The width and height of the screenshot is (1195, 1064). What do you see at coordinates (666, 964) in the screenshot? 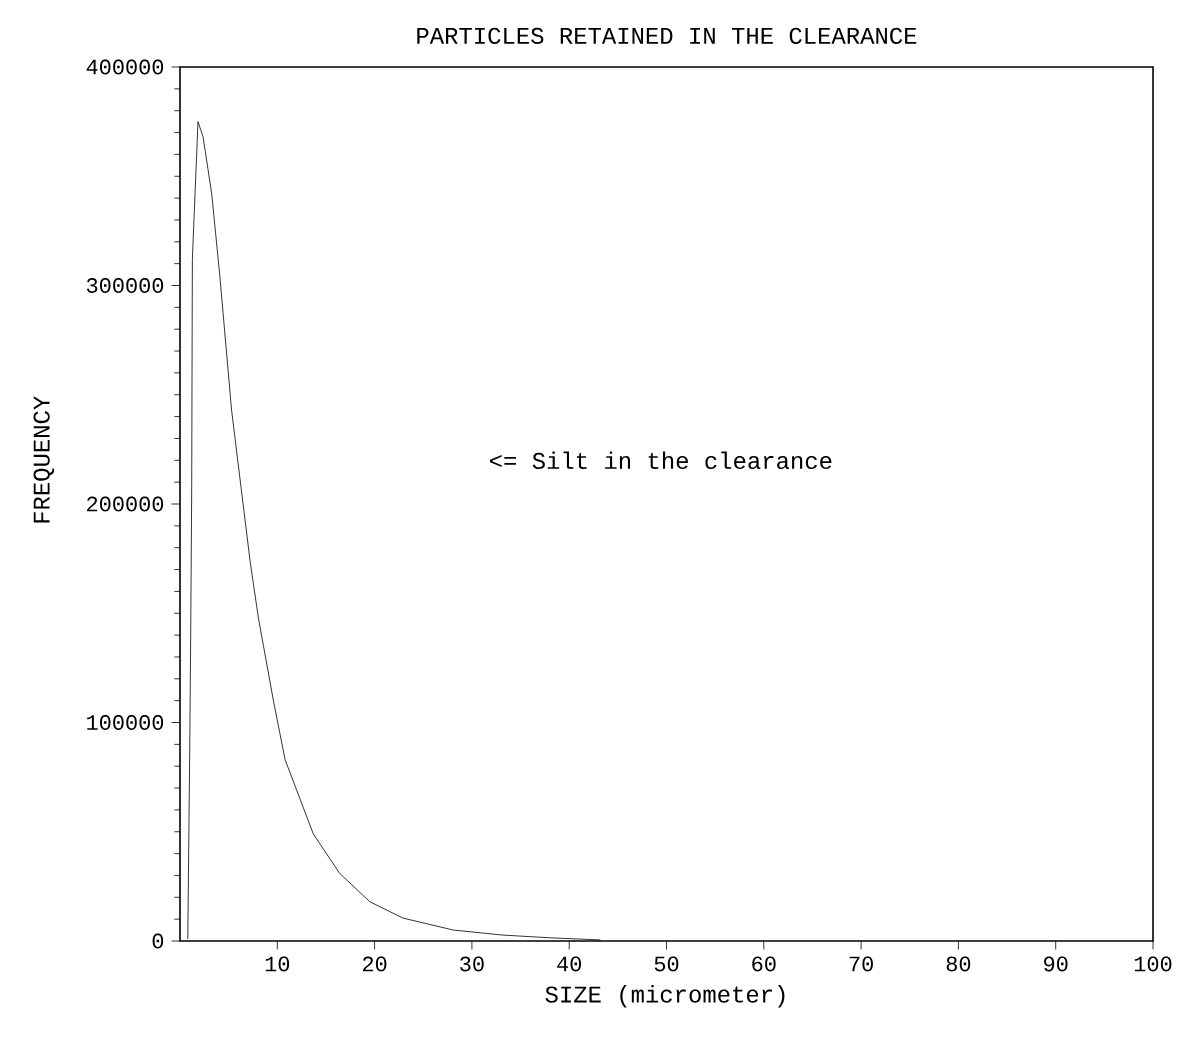
I see `x-tick-label: 50` at bounding box center [666, 964].